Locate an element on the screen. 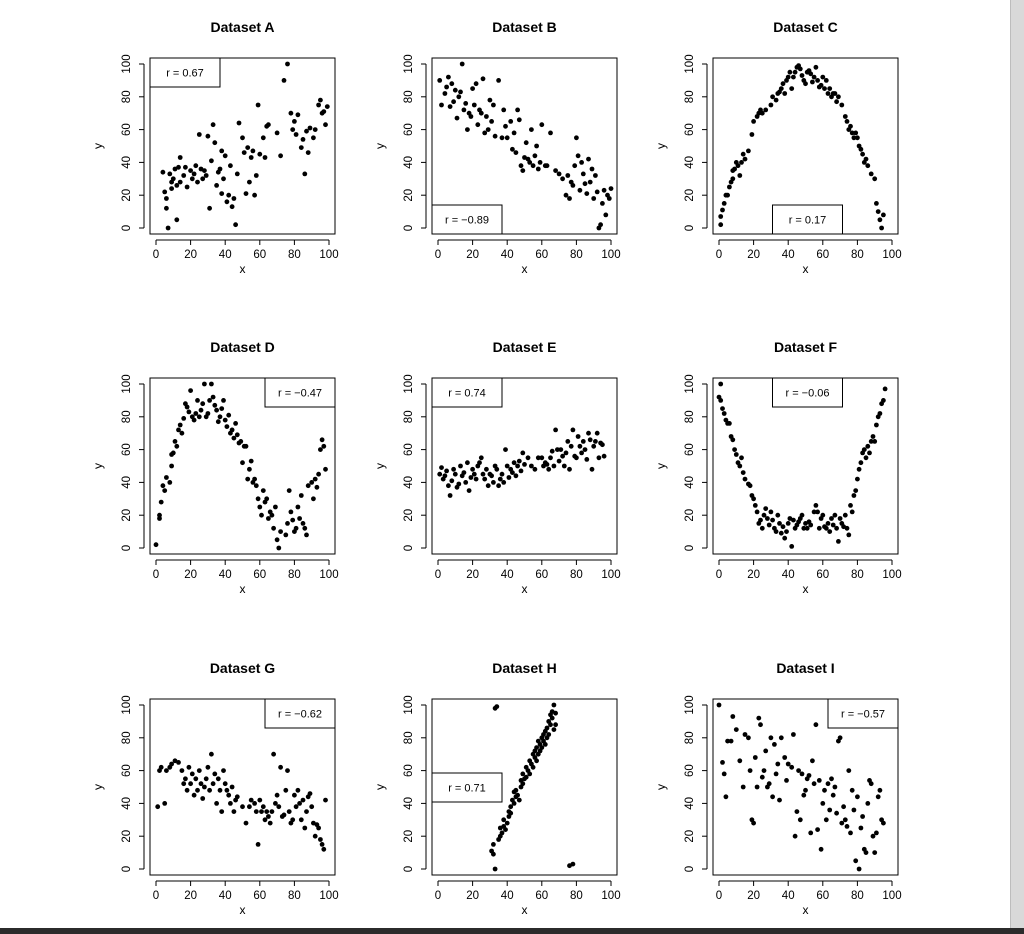  correlation-label: r = −0.57 is located at coordinates (863, 715).